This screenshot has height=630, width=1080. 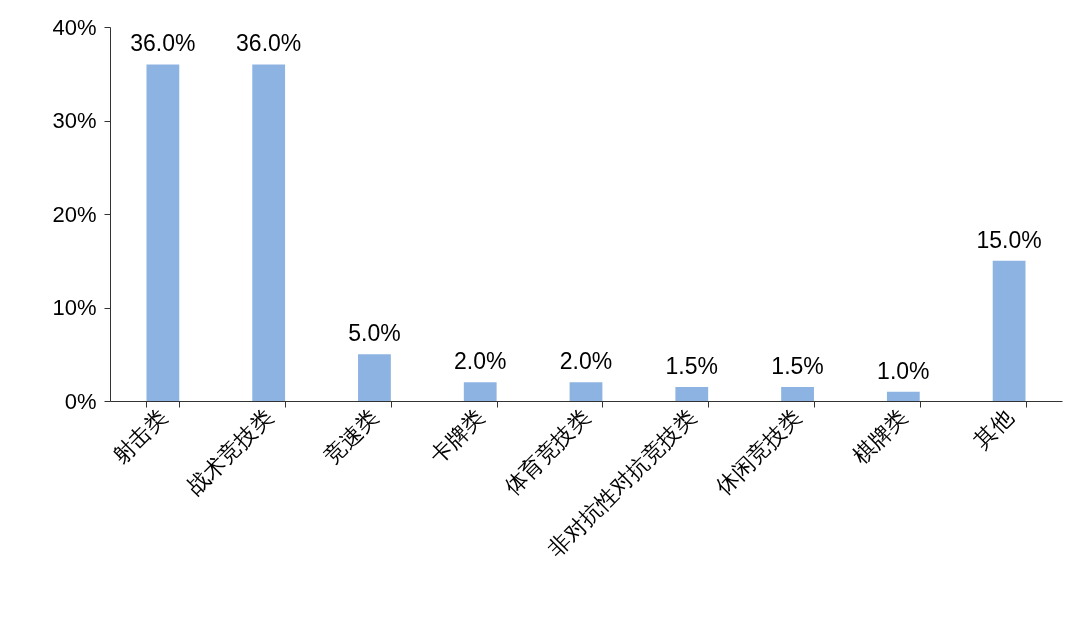 What do you see at coordinates (351, 436) in the screenshot?
I see `x-tick-label: 竞速类` at bounding box center [351, 436].